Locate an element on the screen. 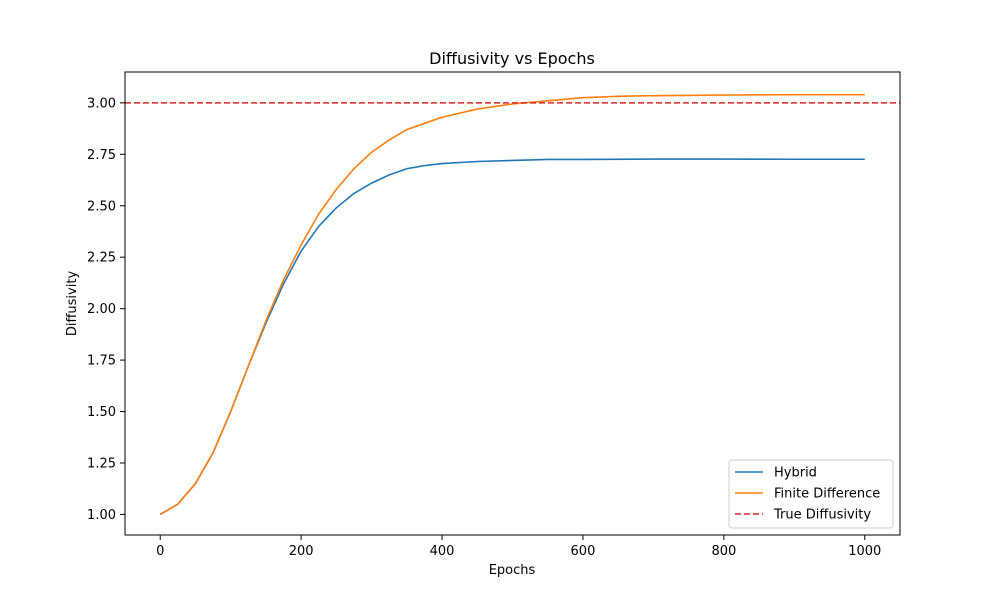 The image size is (1000, 600). x-tick-label: 1000 is located at coordinates (864, 551).